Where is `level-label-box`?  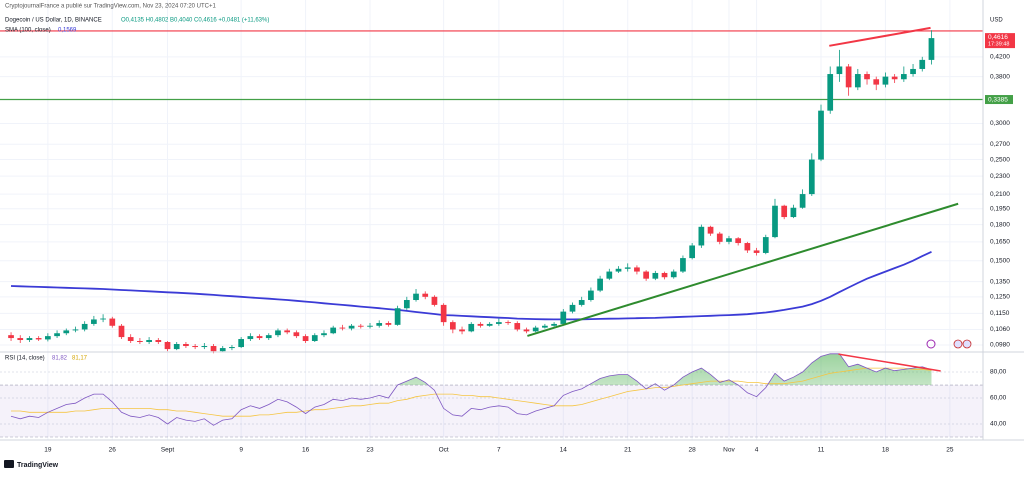 level-label-box is located at coordinates (999, 100).